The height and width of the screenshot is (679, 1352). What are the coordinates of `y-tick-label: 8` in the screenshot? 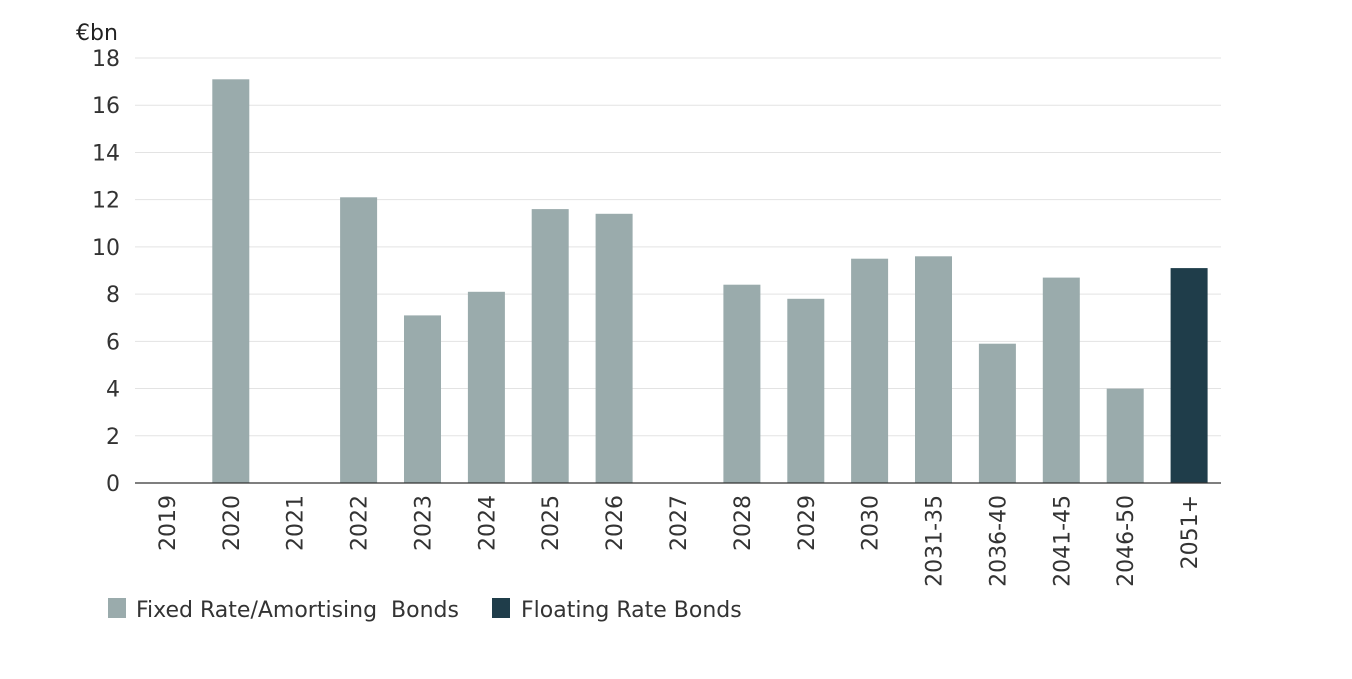 It's located at (113, 295).